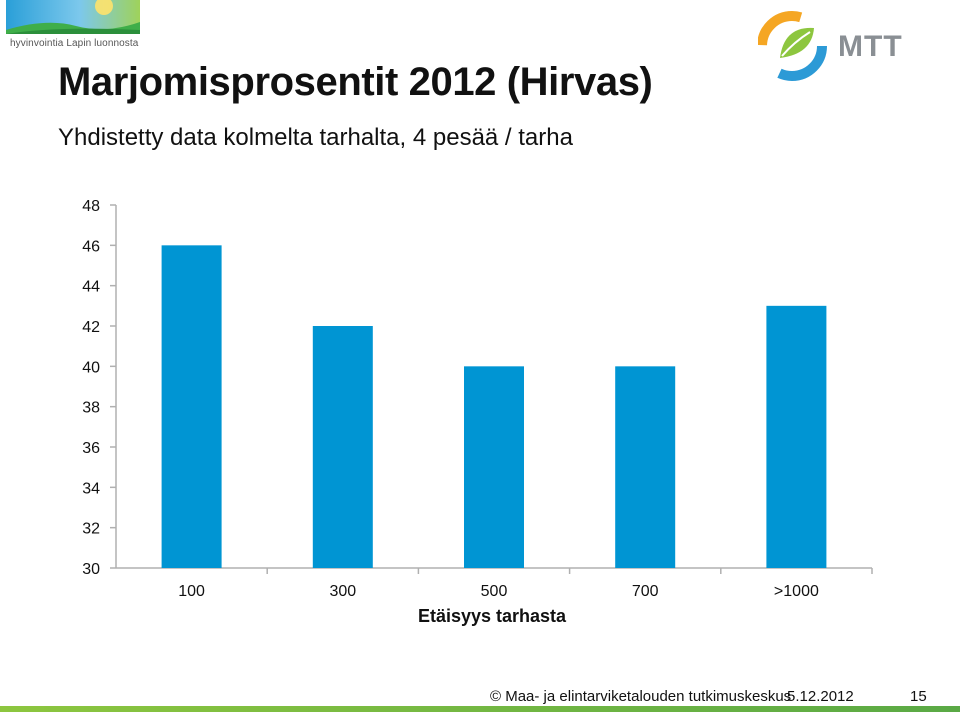 The width and height of the screenshot is (960, 712). I want to click on y-tick-label: 36, so click(91, 448).